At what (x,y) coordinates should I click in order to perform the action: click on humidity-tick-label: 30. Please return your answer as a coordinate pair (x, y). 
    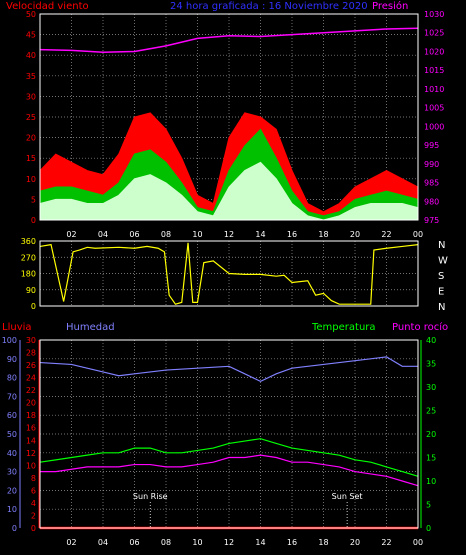
    Looking at the image, I should click on (12, 472).